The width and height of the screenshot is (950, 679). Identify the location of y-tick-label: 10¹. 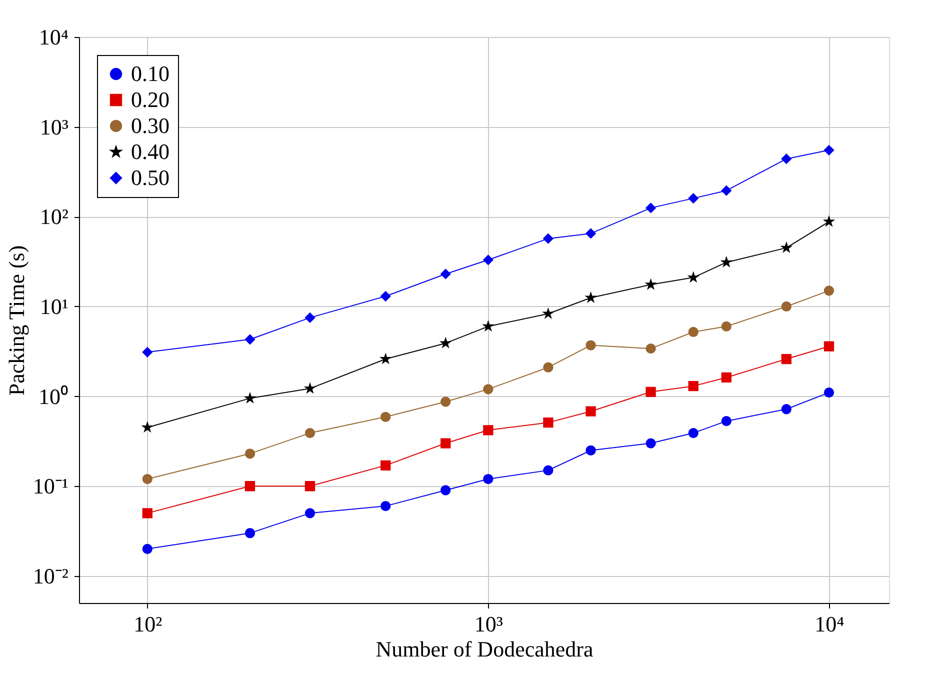
(54, 306).